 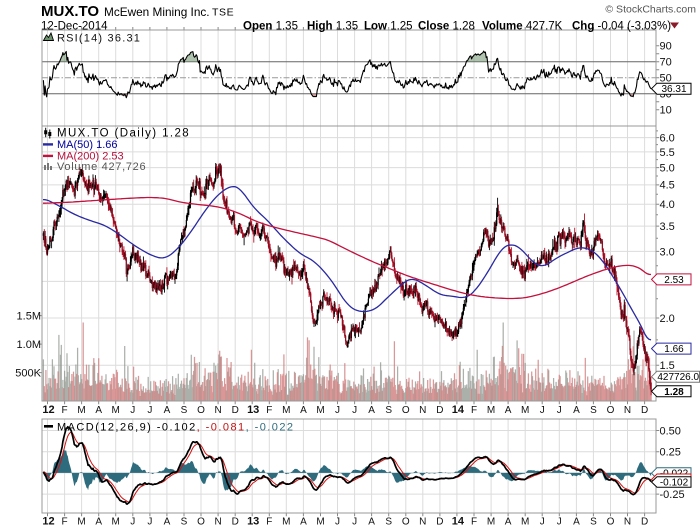 What do you see at coordinates (667, 168) in the screenshot?
I see `svg-text: 5.0` at bounding box center [667, 168].